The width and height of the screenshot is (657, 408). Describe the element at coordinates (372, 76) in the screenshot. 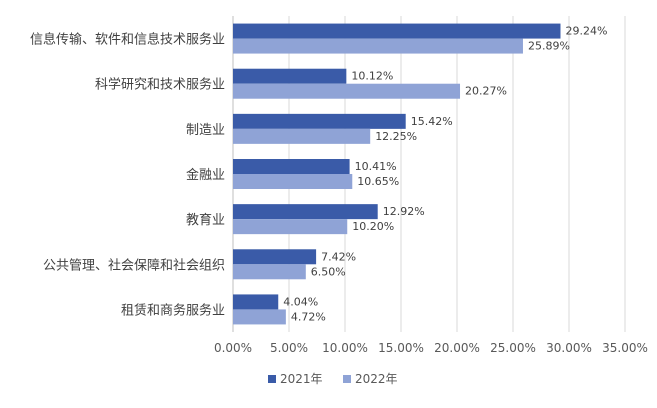

I see `data-label: 10.12%` at that location.